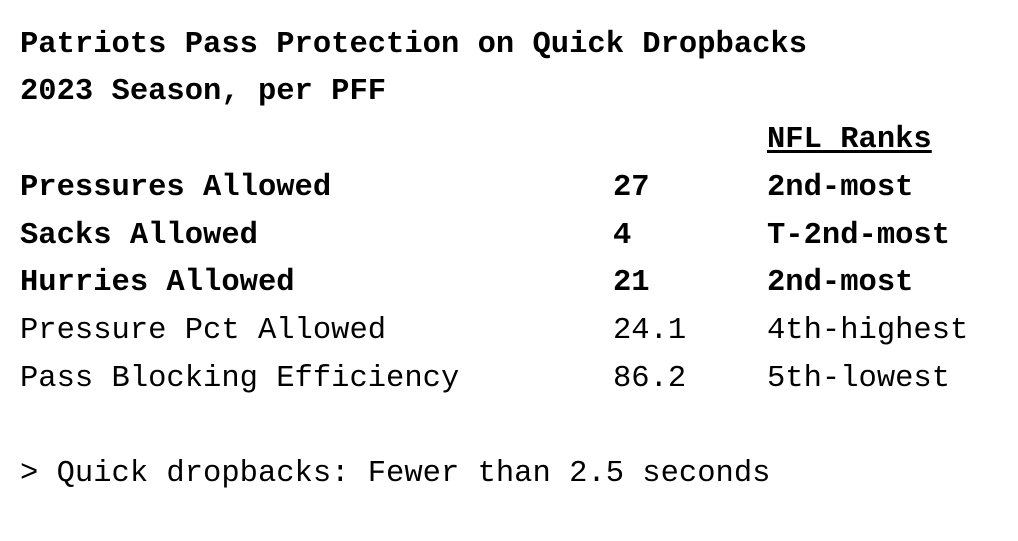 The image size is (1018, 541). What do you see at coordinates (240, 379) in the screenshot?
I see `metric-label: Pass Blocking Efficiency` at bounding box center [240, 379].